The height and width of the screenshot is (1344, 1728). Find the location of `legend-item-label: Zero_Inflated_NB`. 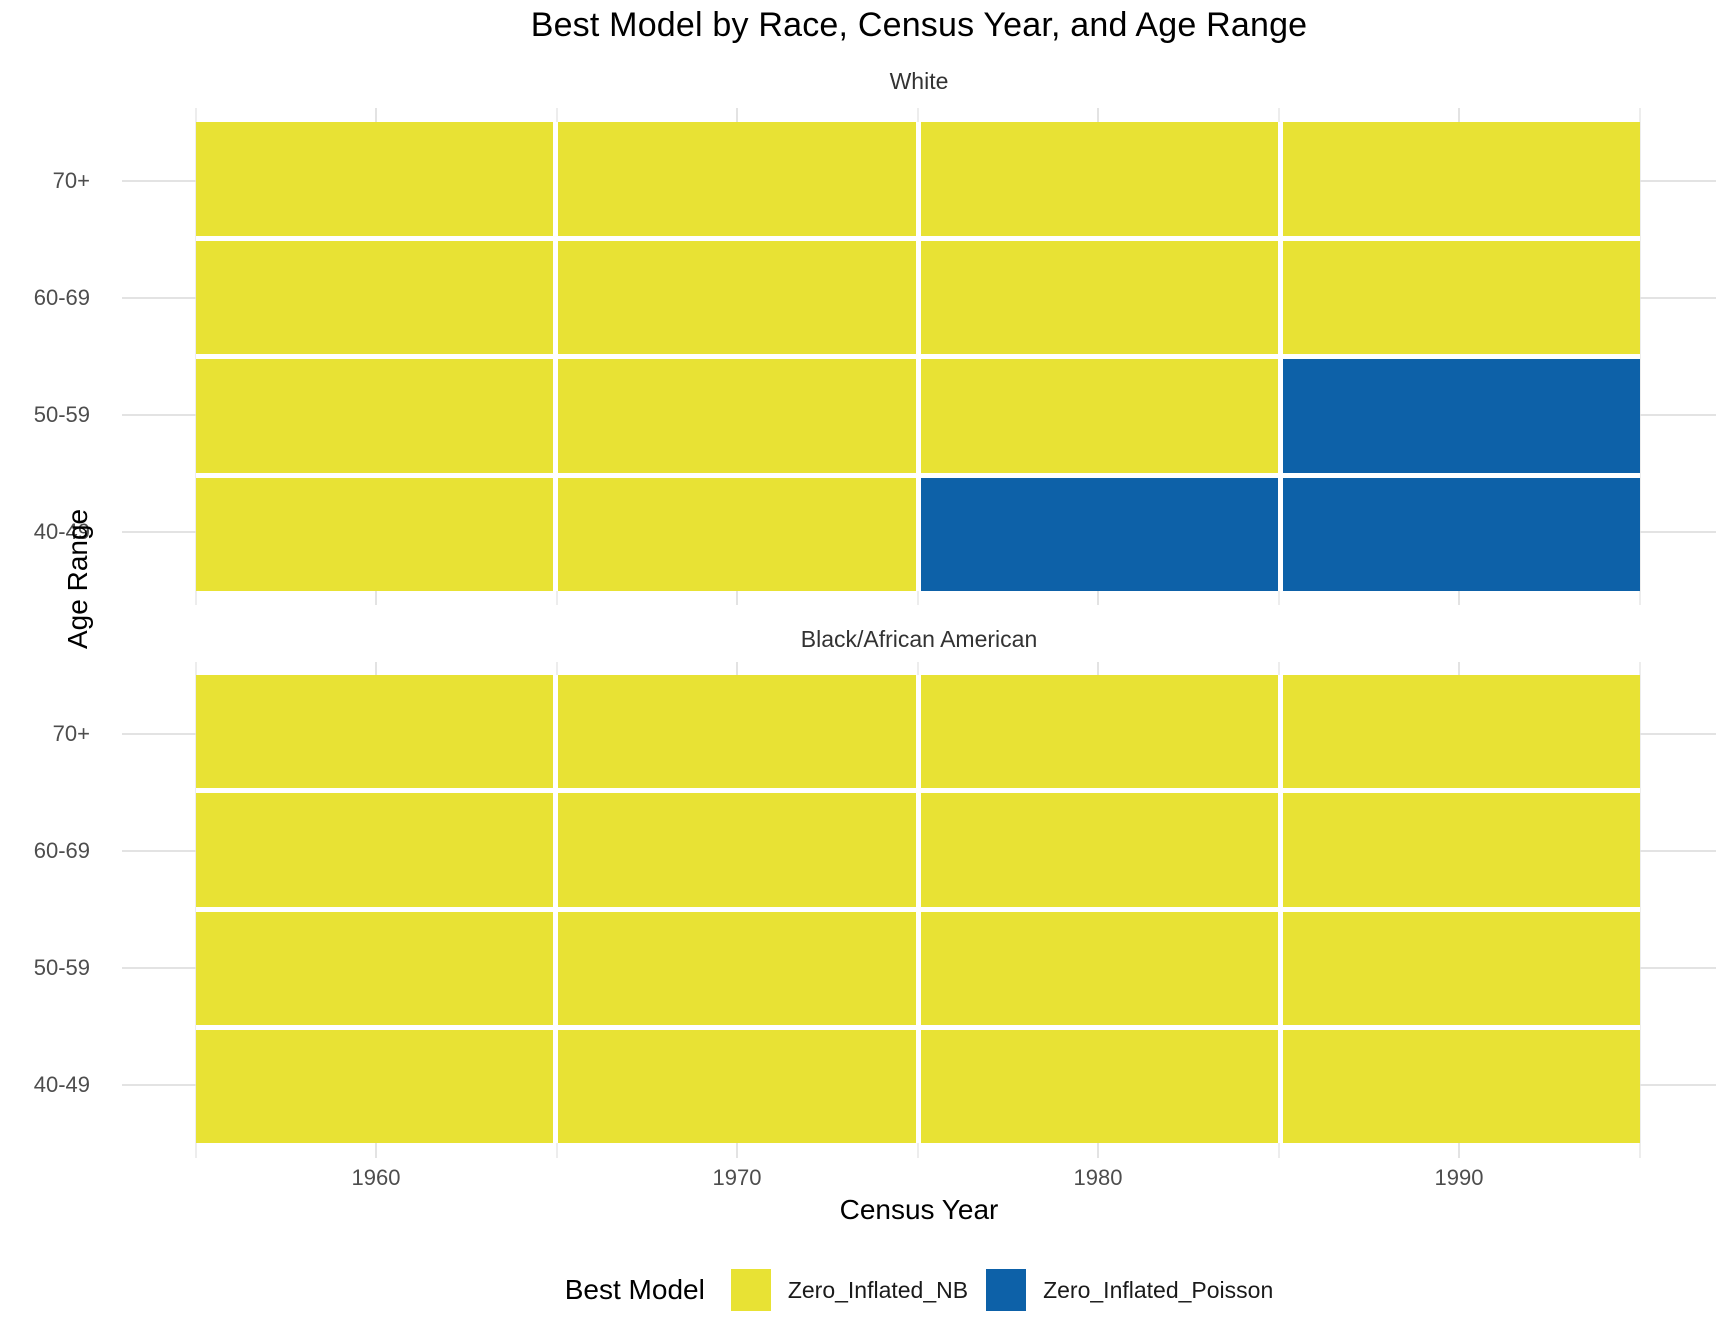

legend-item-label: Zero_Inflated_NB is located at coordinates (878, 1289).